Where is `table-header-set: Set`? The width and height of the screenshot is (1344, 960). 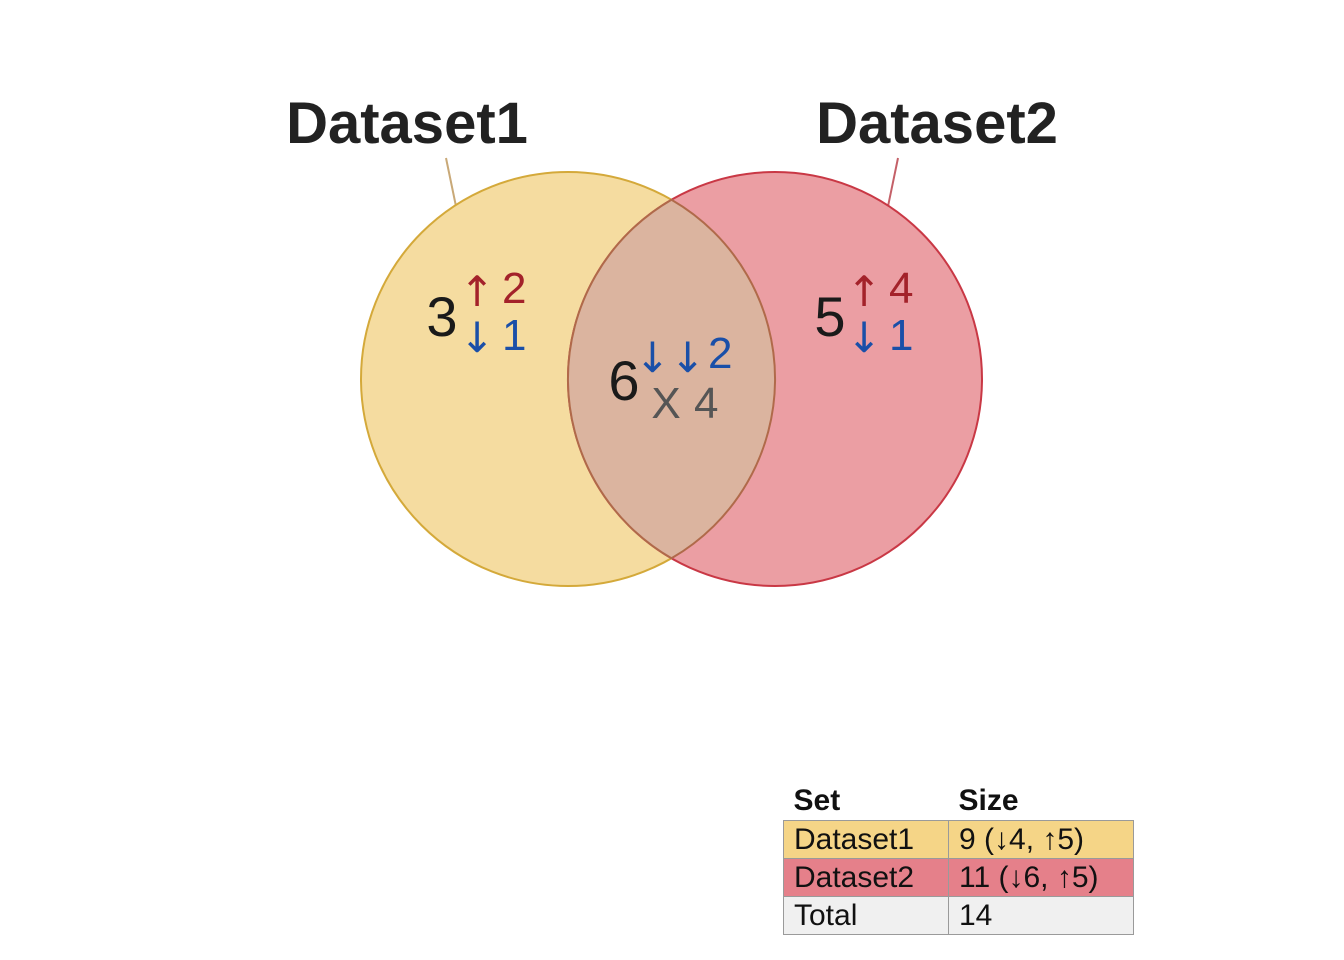 table-header-set: Set is located at coordinates (817, 800).